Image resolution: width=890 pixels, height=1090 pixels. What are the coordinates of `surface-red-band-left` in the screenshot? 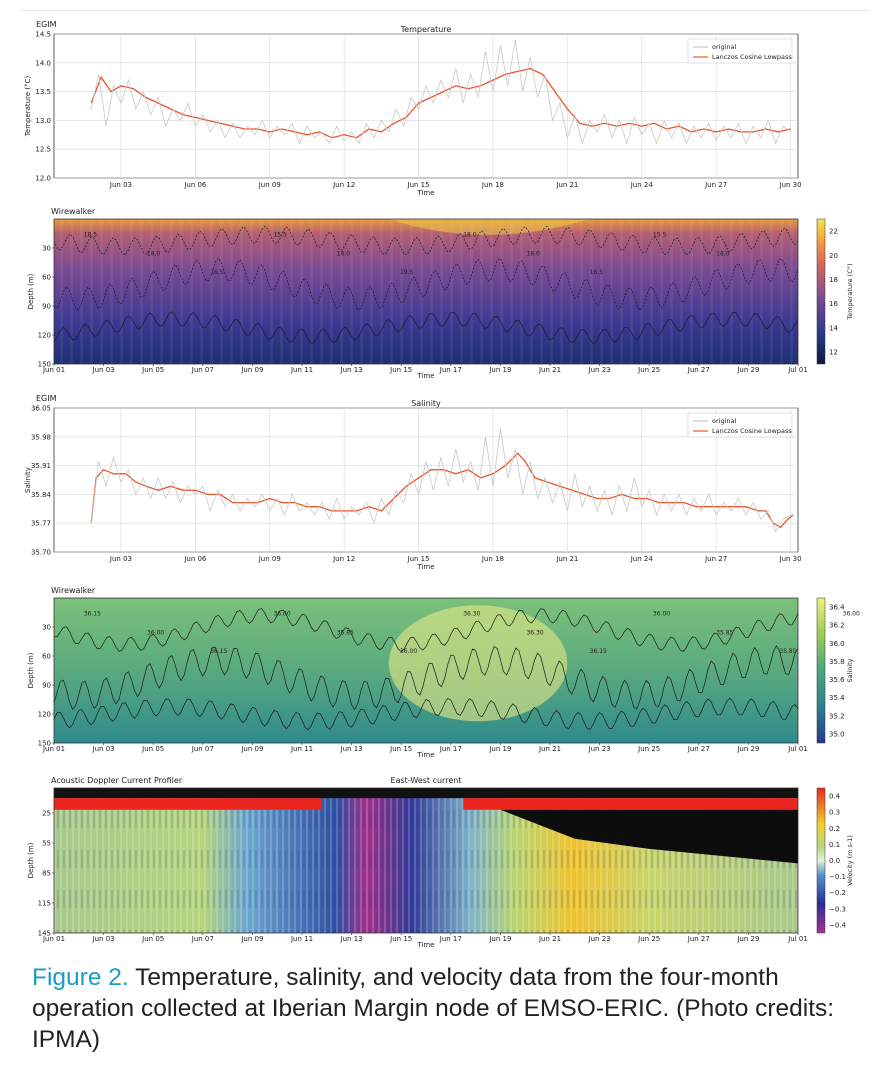 It's located at (188, 804).